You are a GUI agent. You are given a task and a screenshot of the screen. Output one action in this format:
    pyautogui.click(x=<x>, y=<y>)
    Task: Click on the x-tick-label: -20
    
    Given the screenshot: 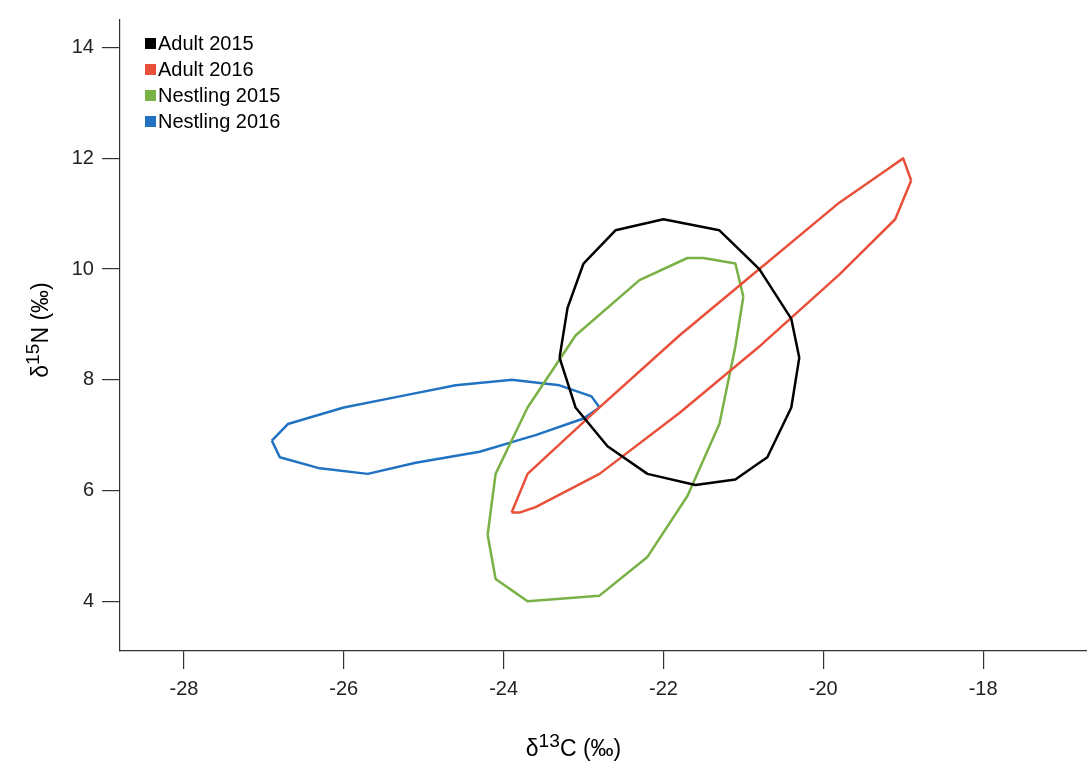 What is the action you would take?
    pyautogui.click(x=823, y=687)
    